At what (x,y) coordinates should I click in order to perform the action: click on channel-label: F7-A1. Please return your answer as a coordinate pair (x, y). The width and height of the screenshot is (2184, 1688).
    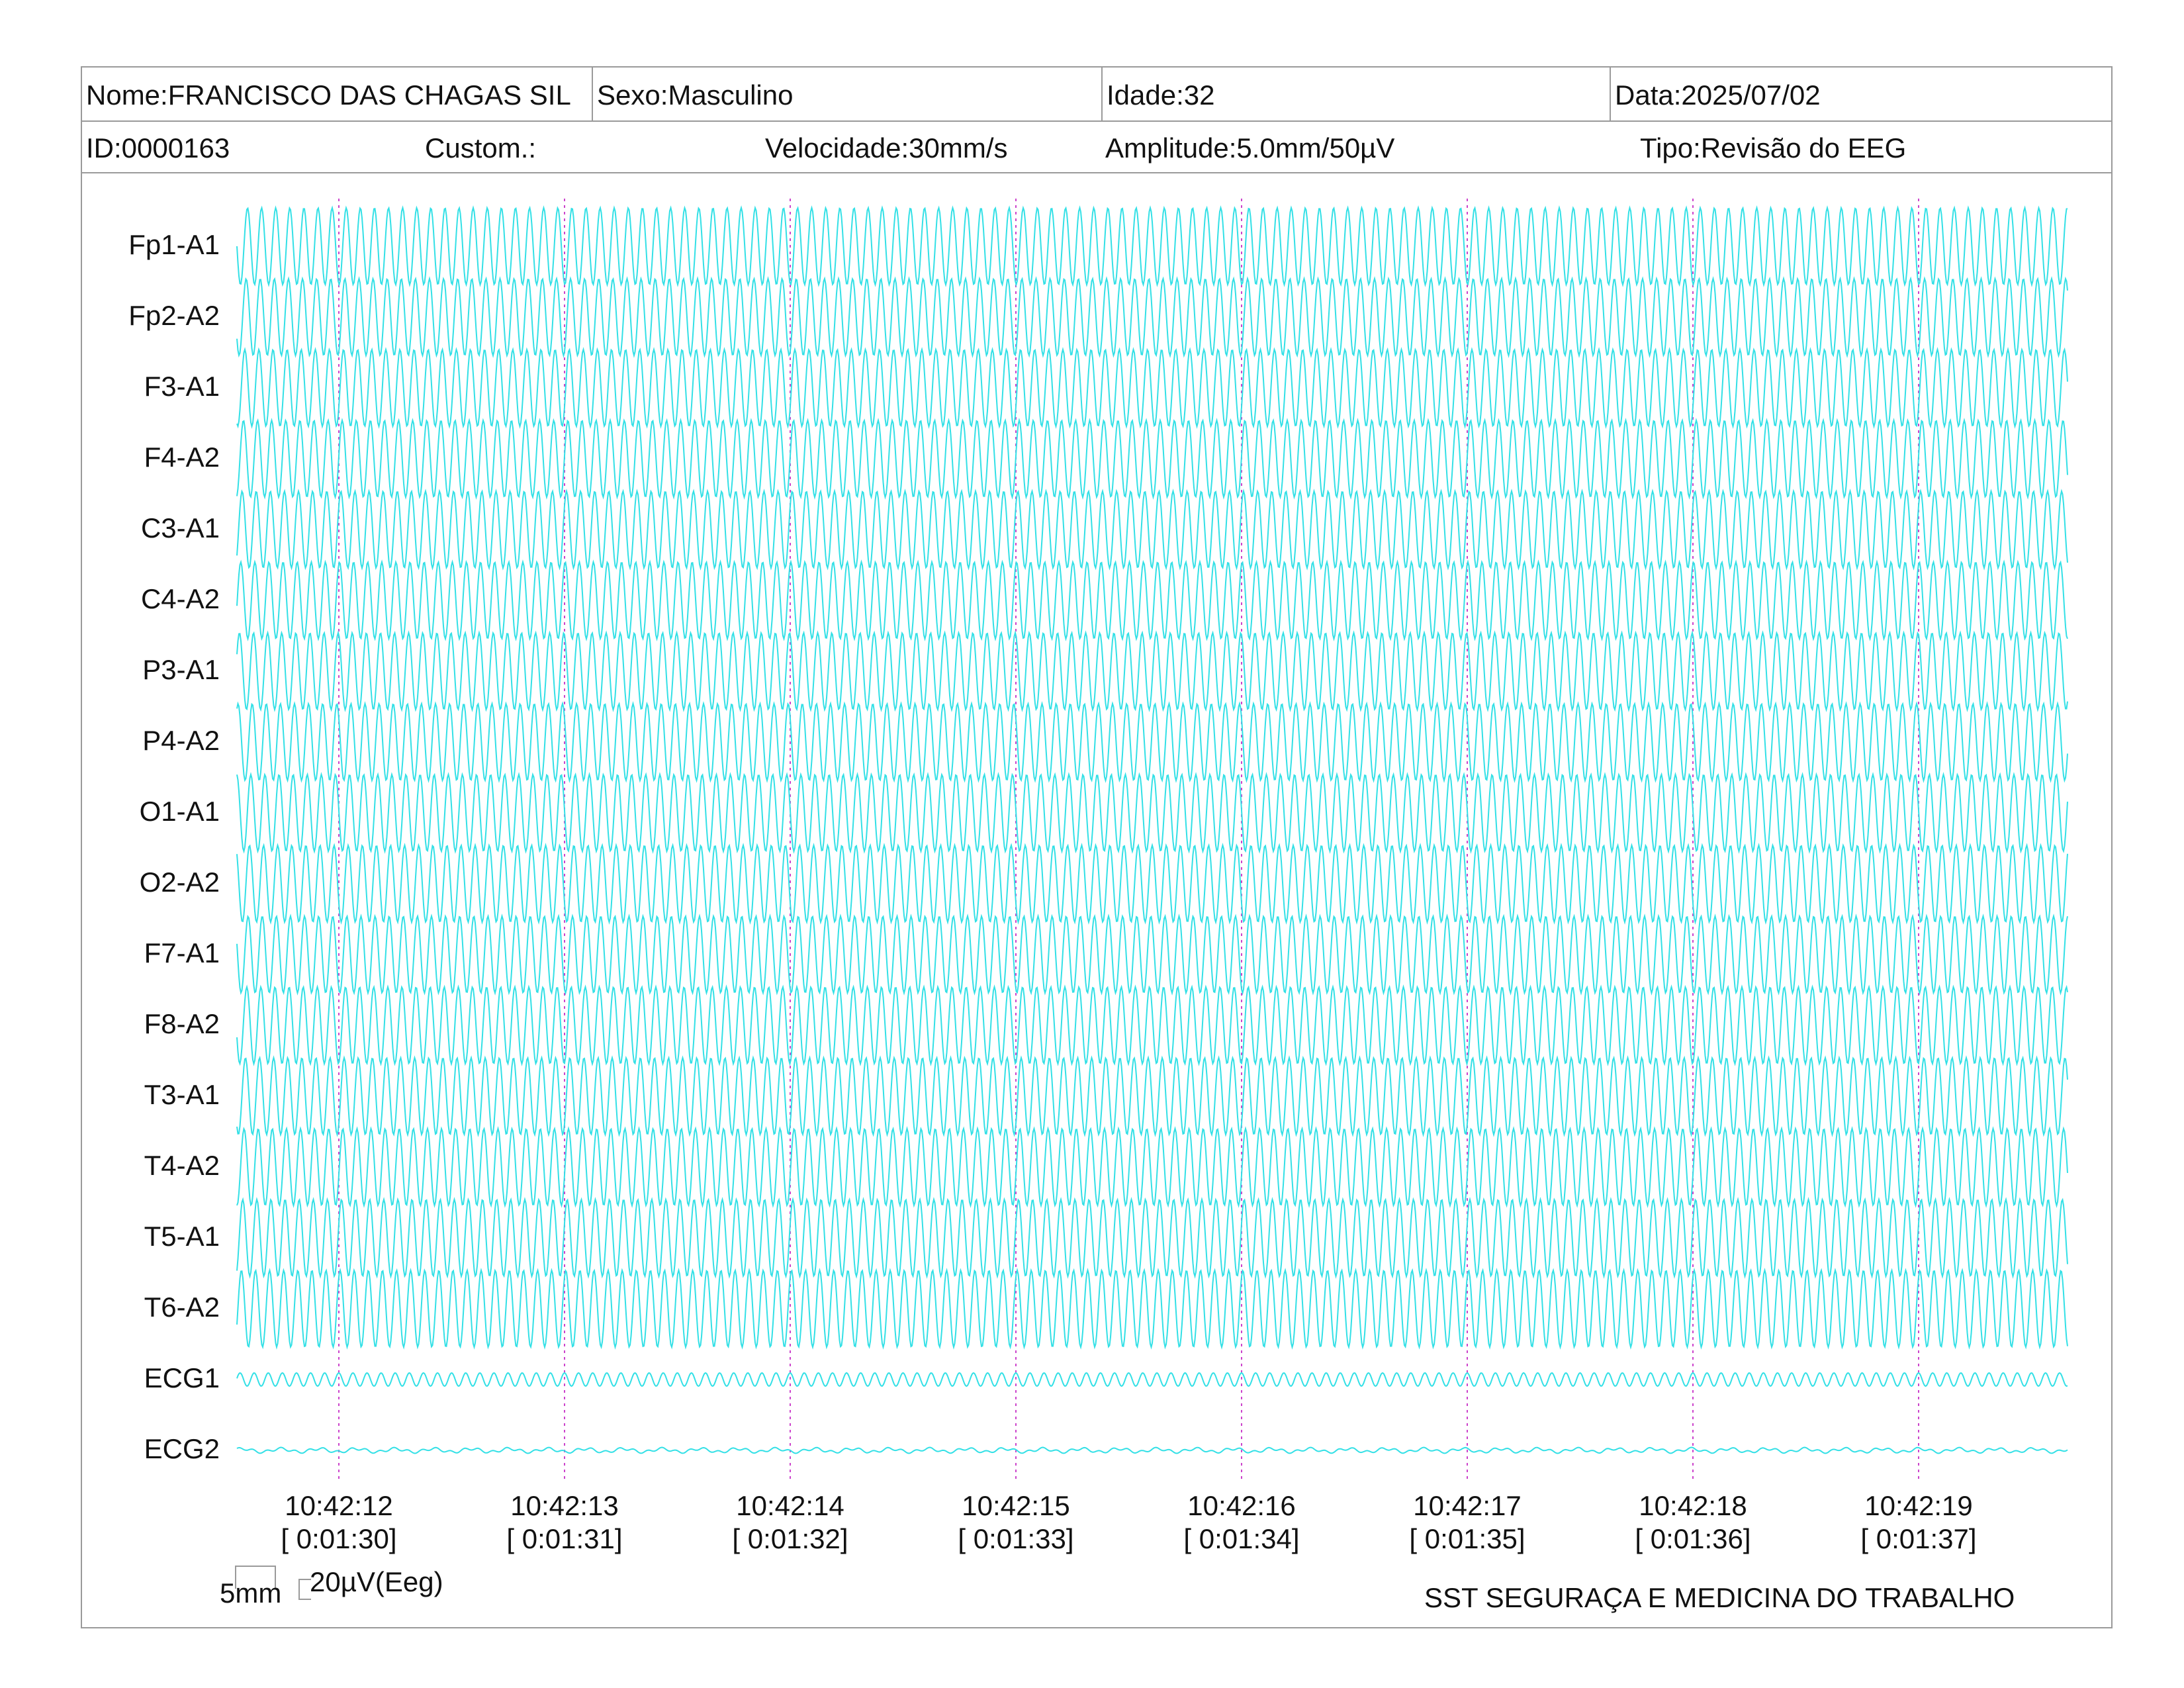
    Looking at the image, I should click on (182, 952).